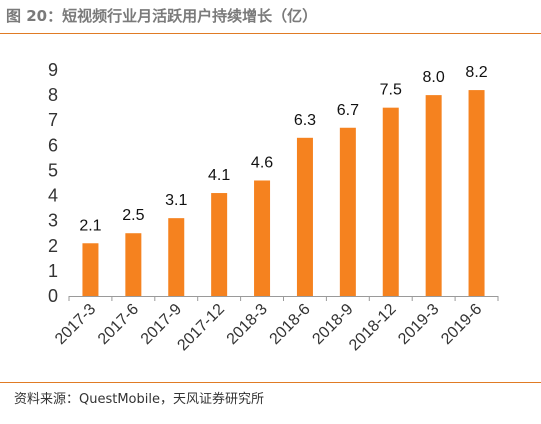  What do you see at coordinates (418, 324) in the screenshot?
I see `x-tick-label: 2019-3` at bounding box center [418, 324].